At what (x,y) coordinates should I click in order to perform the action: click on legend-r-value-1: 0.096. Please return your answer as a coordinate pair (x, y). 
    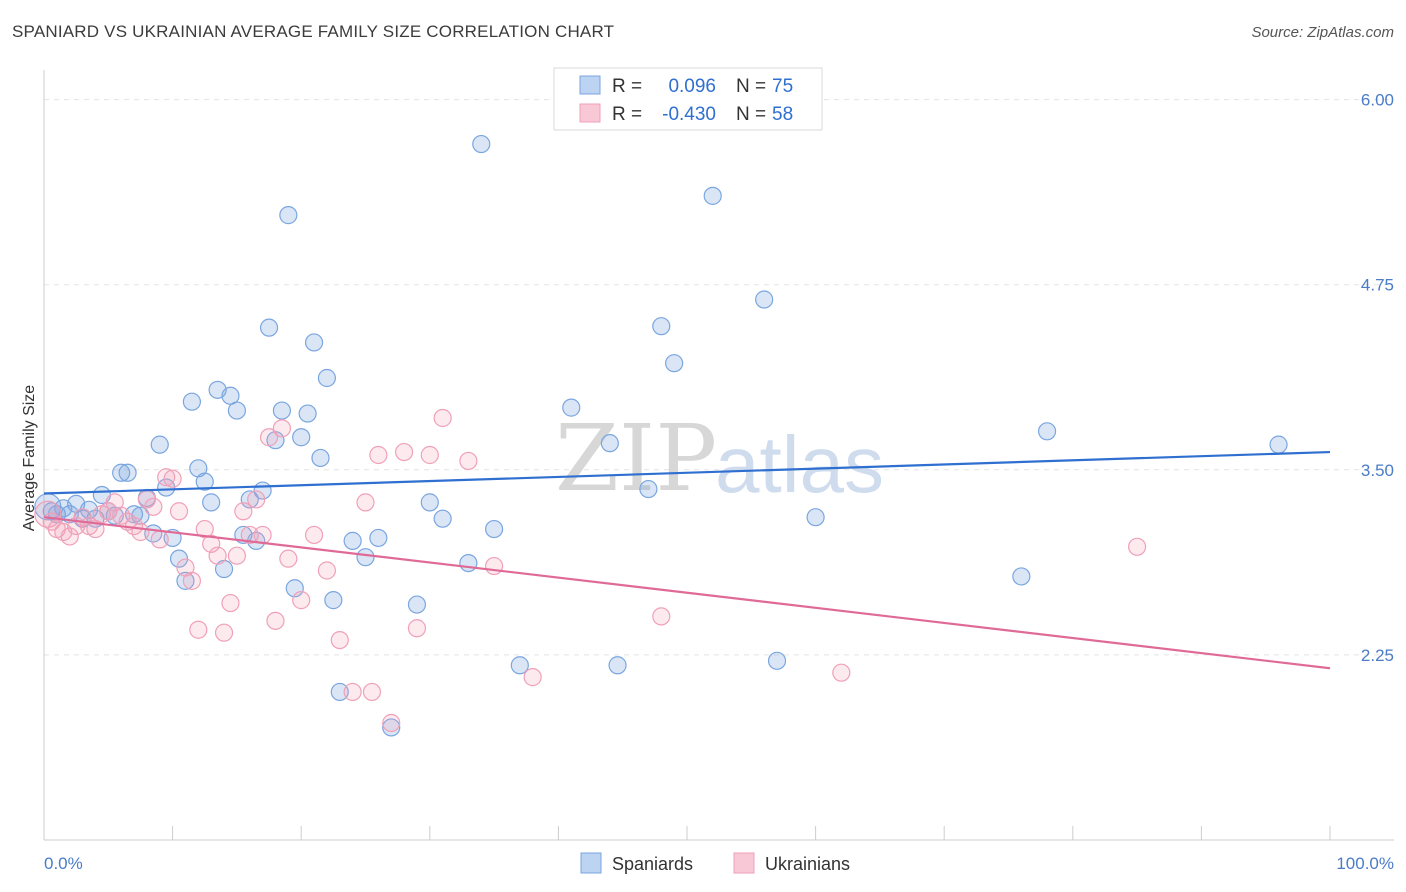
    Looking at the image, I should click on (692, 86).